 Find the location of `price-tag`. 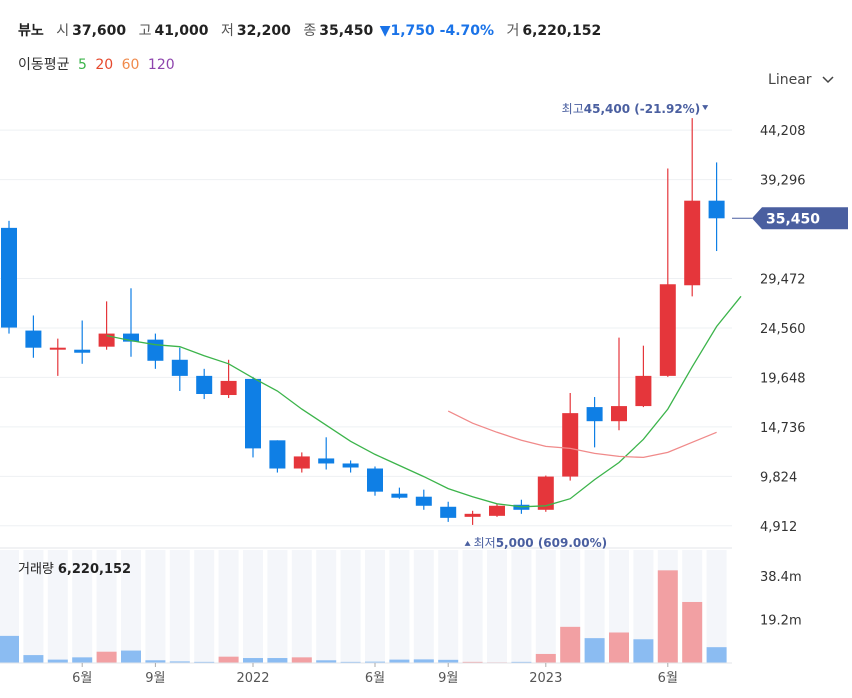

price-tag is located at coordinates (800, 218).